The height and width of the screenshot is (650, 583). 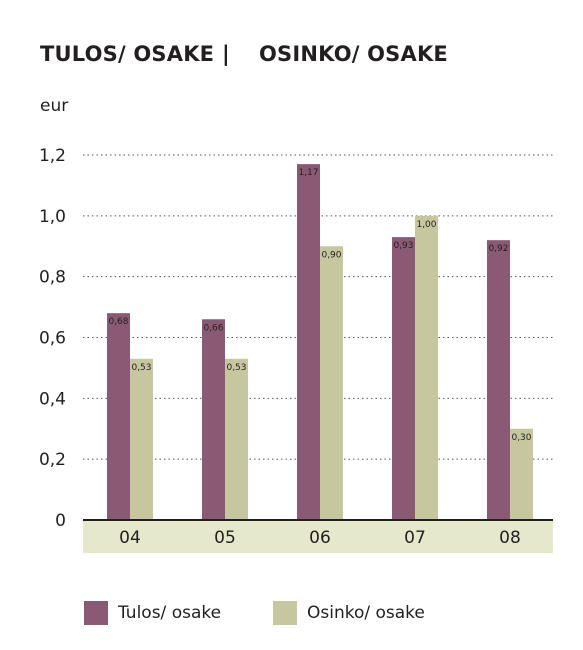 I want to click on y-tick-label: 1,2, so click(x=52, y=156).